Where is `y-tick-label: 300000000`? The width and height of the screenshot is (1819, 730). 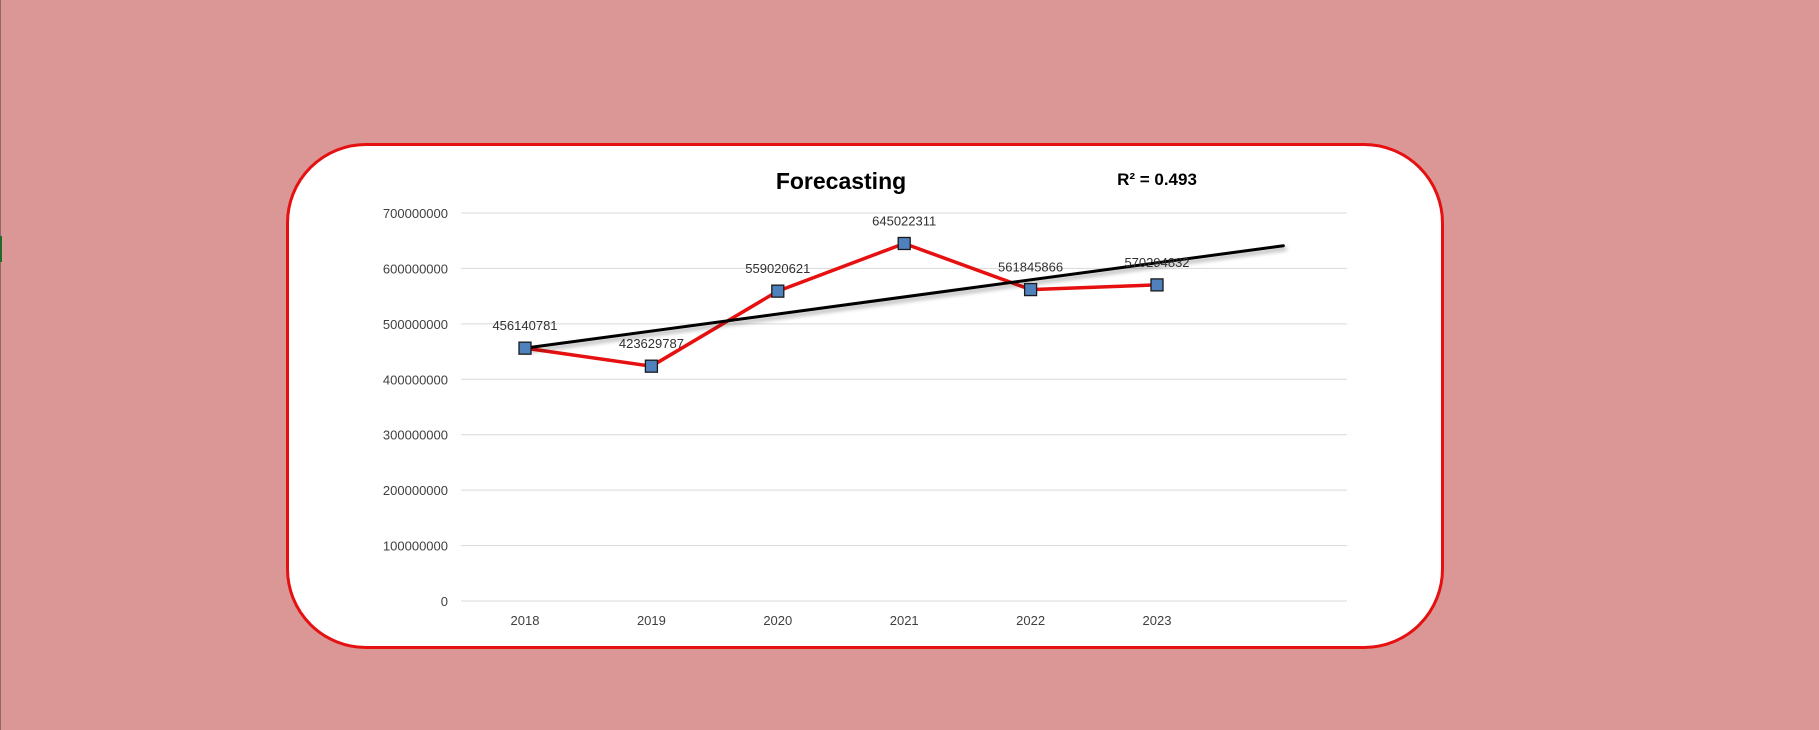
y-tick-label: 300000000 is located at coordinates (415, 435).